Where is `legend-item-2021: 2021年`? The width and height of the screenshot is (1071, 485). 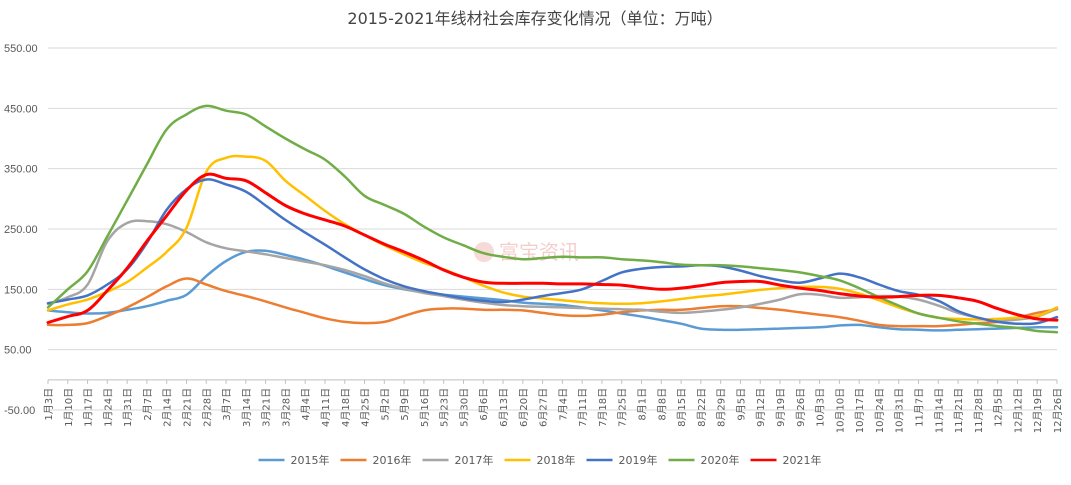
legend-item-2021: 2021年 is located at coordinates (786, 460).